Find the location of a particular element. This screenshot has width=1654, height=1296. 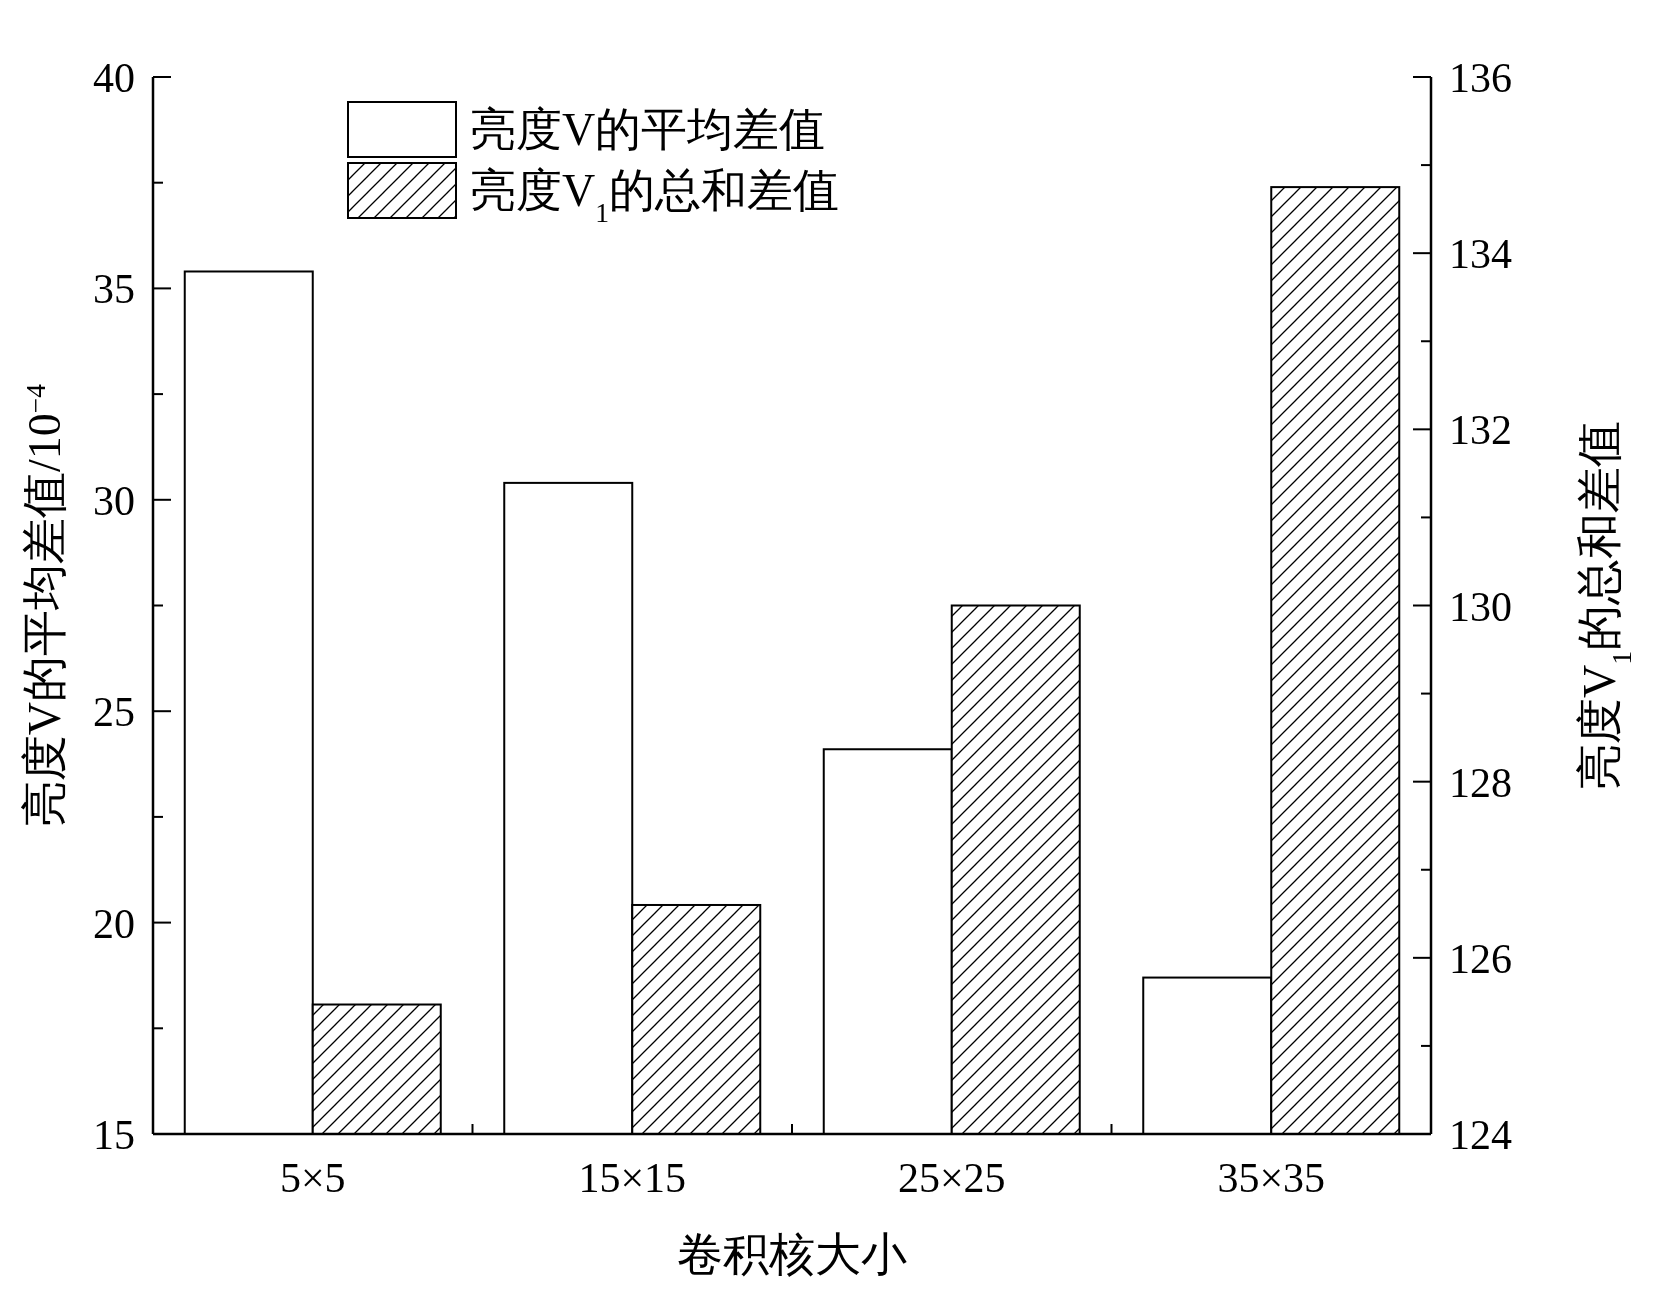

y-tick-label: 25 is located at coordinates (114, 712).